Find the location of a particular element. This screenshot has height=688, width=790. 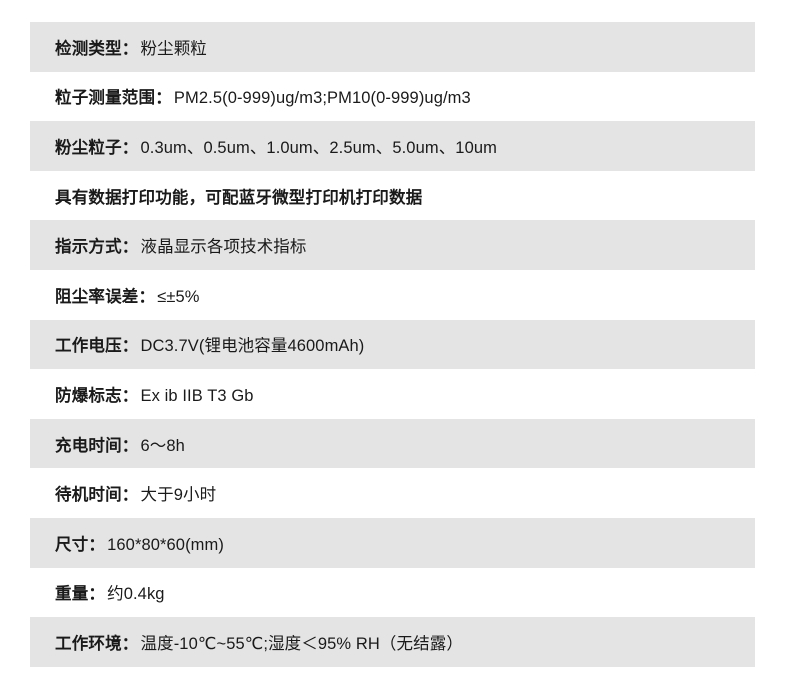

spec-value: 温度-10℃~55℃;湿度＜95% RH（无结露） is located at coordinates (301, 643).